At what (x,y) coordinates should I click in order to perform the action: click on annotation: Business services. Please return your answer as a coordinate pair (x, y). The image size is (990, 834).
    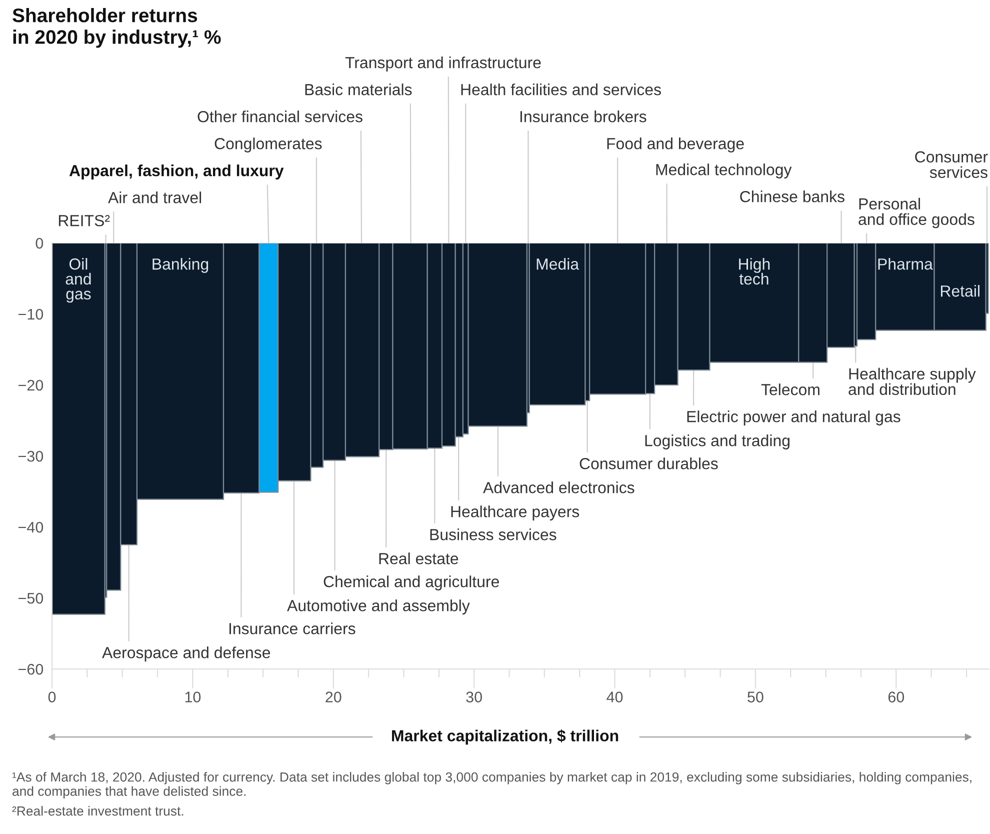
    Looking at the image, I should click on (493, 534).